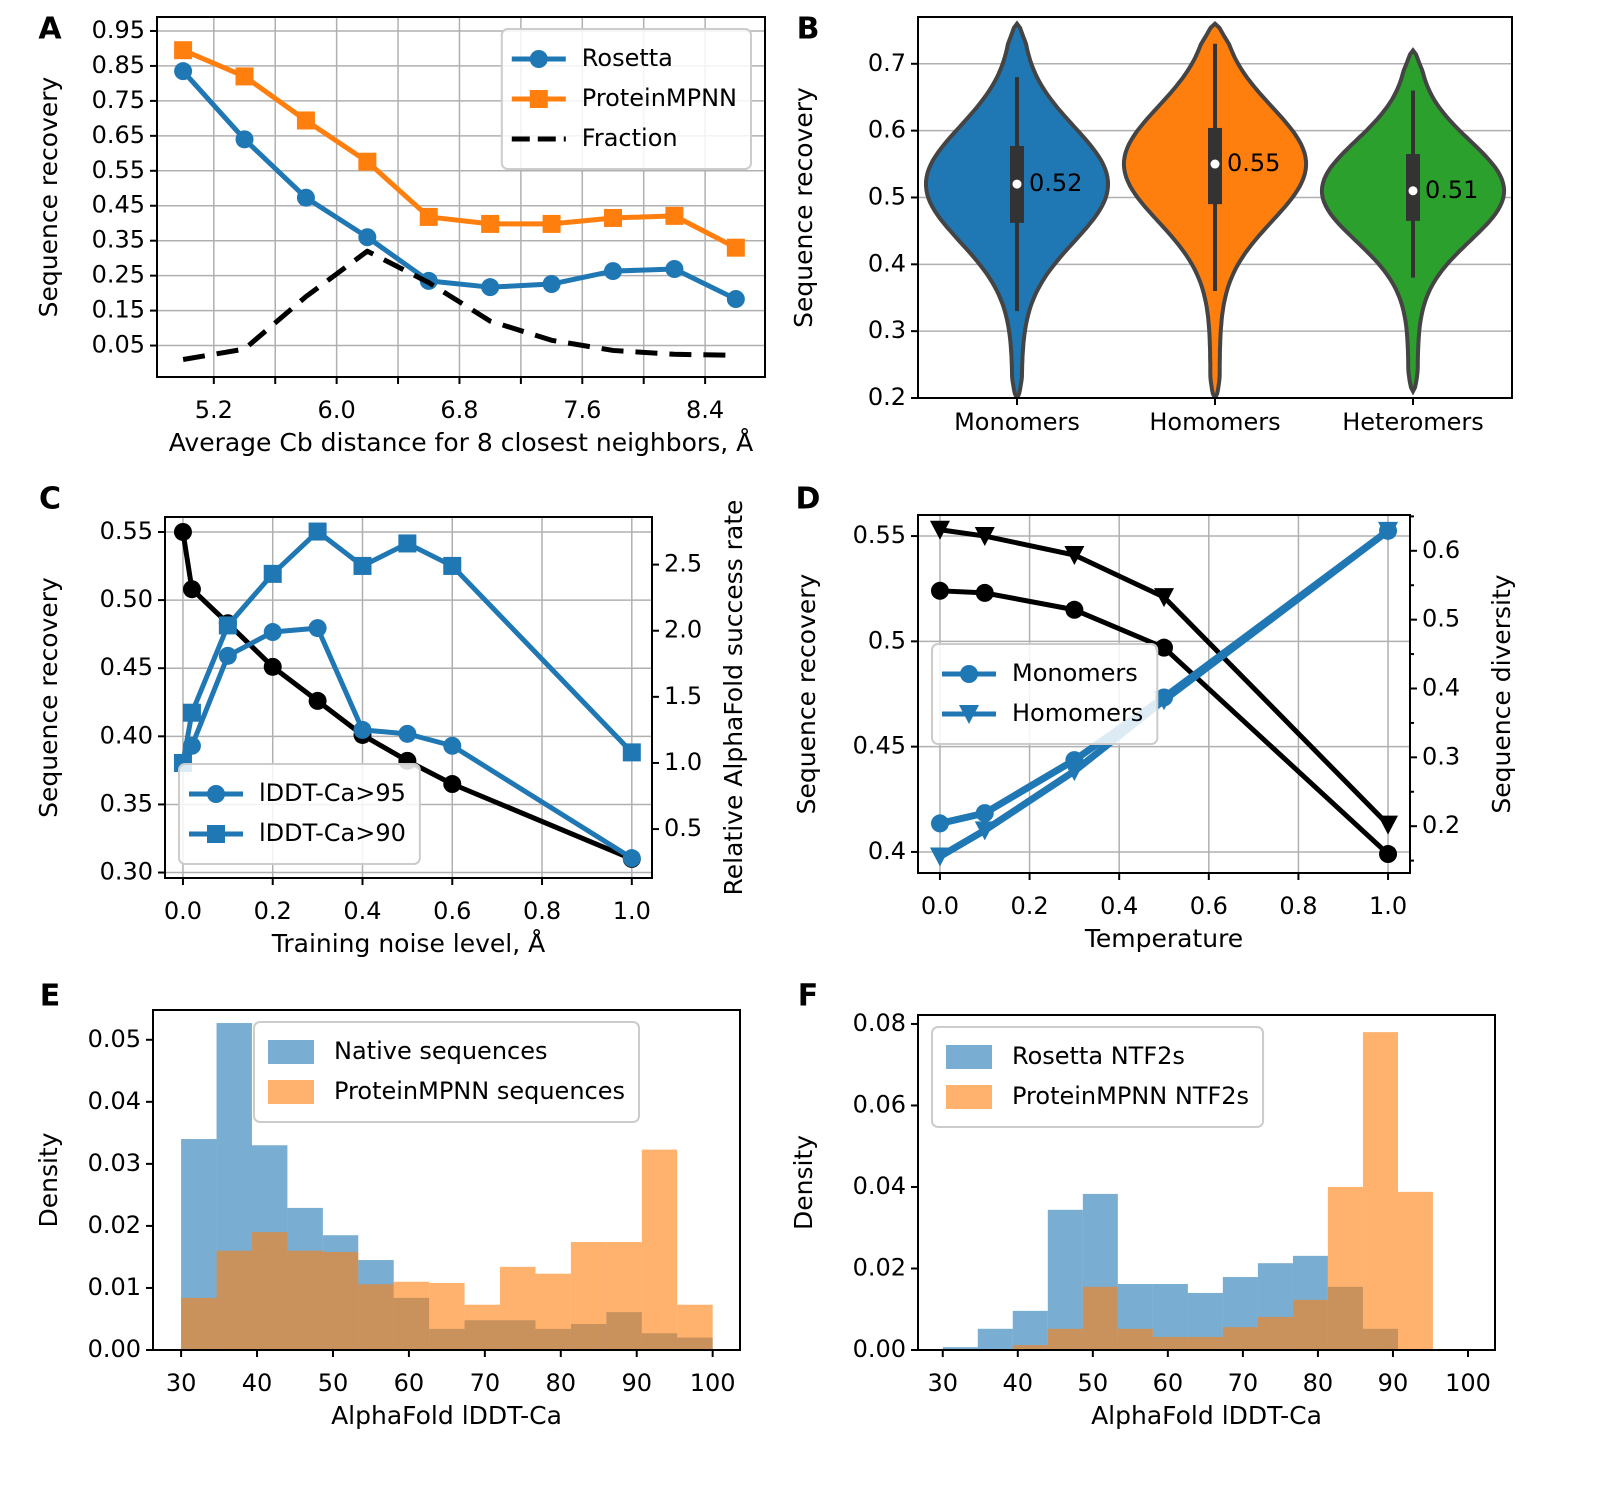 The width and height of the screenshot is (1612, 1503). I want to click on x-tick-label: 80, so click(1318, 1383).